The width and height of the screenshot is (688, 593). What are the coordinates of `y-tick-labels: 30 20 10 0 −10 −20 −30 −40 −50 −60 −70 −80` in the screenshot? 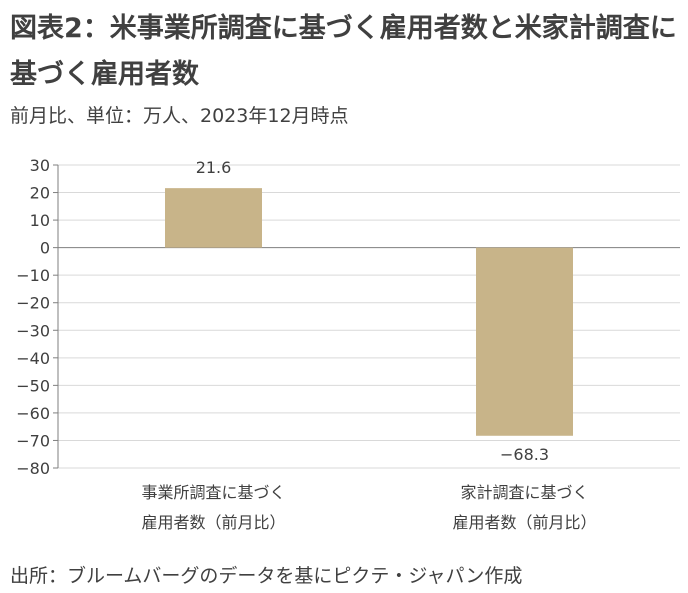 It's located at (33, 317).